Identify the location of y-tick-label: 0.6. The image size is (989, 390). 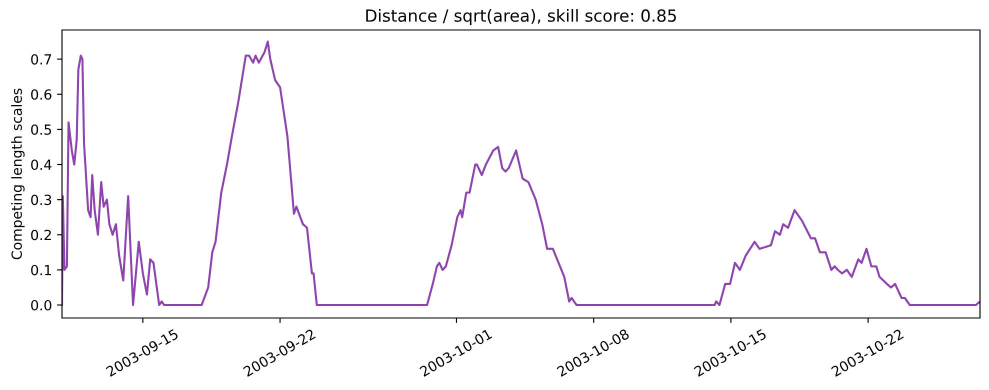
(41, 94).